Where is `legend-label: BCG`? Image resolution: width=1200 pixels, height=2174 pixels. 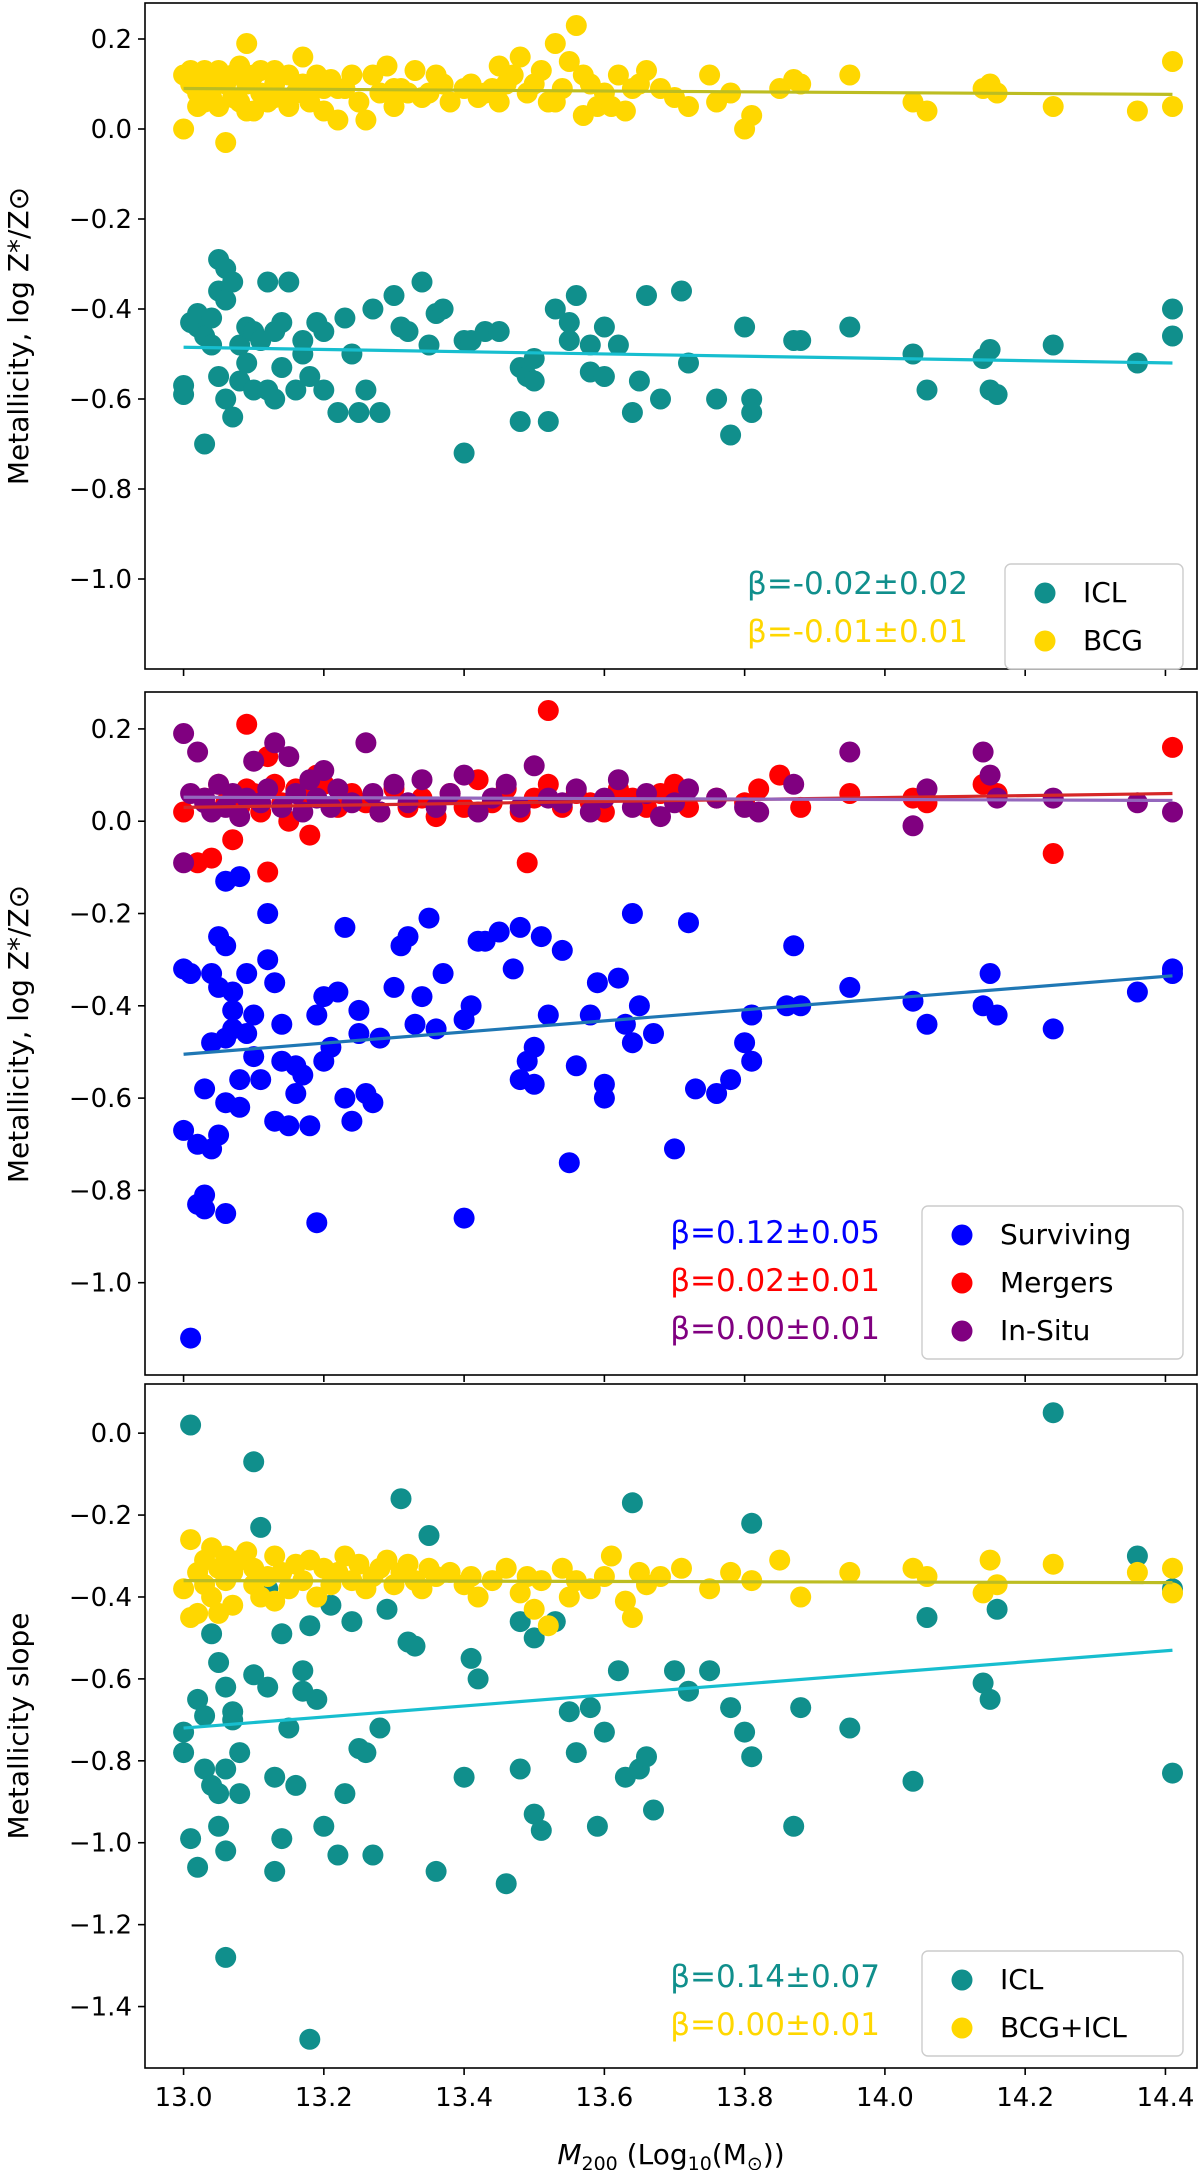 legend-label: BCG is located at coordinates (1113, 640).